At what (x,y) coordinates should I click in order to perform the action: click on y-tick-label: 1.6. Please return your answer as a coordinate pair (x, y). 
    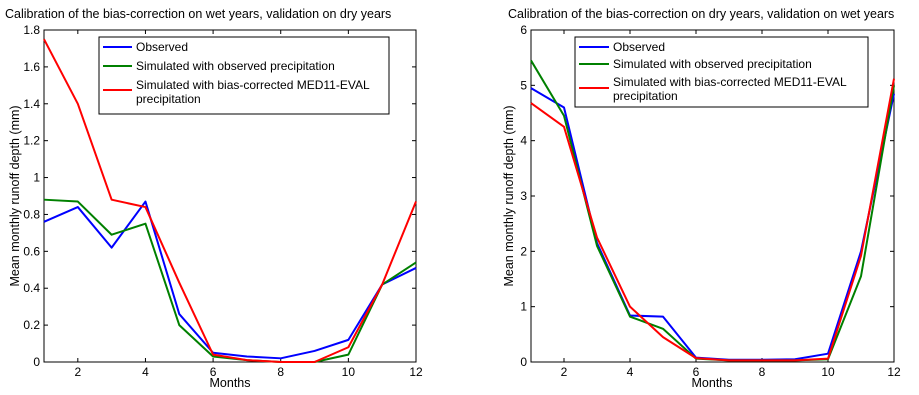
    Looking at the image, I should click on (31, 67).